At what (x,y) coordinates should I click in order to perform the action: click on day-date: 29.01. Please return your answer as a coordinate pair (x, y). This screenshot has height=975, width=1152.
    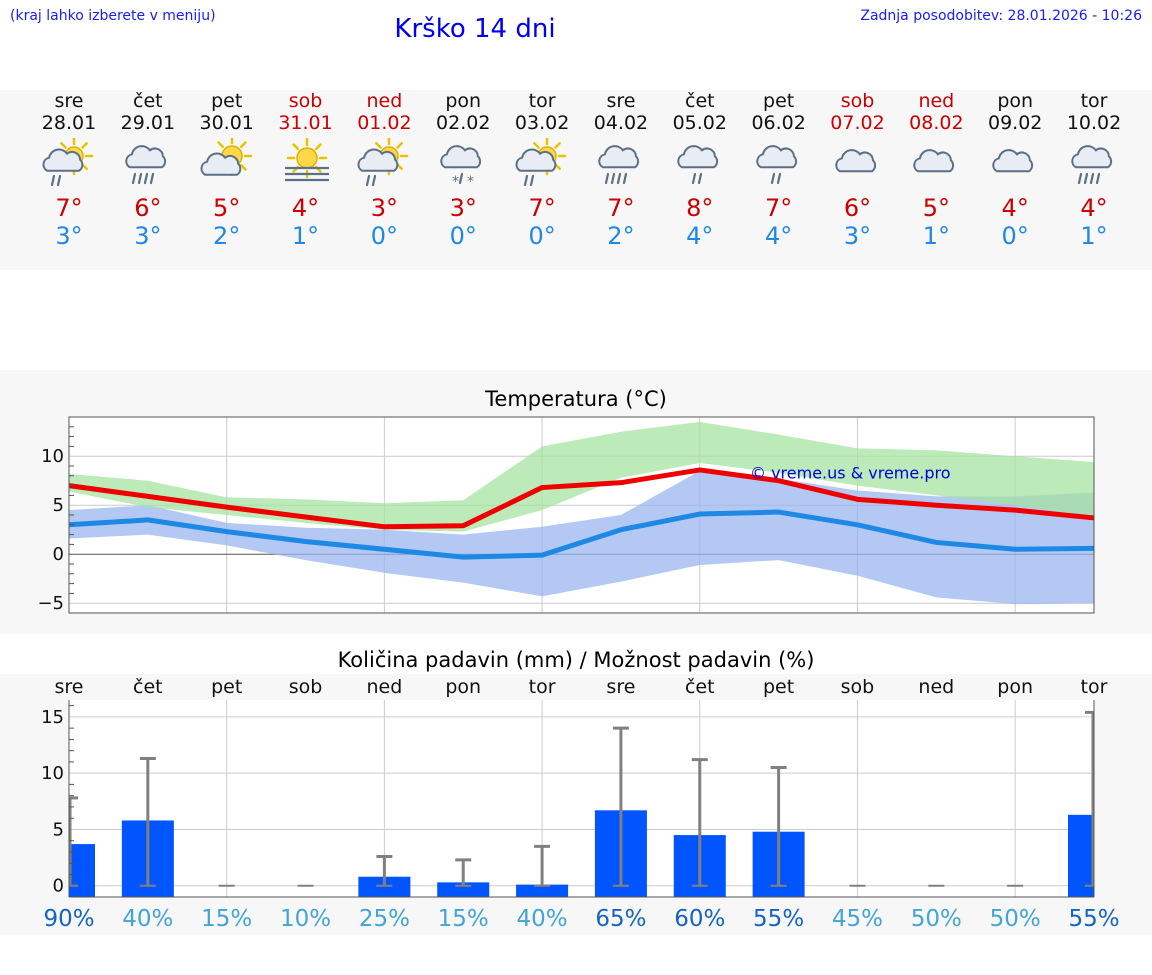
    Looking at the image, I should click on (148, 123).